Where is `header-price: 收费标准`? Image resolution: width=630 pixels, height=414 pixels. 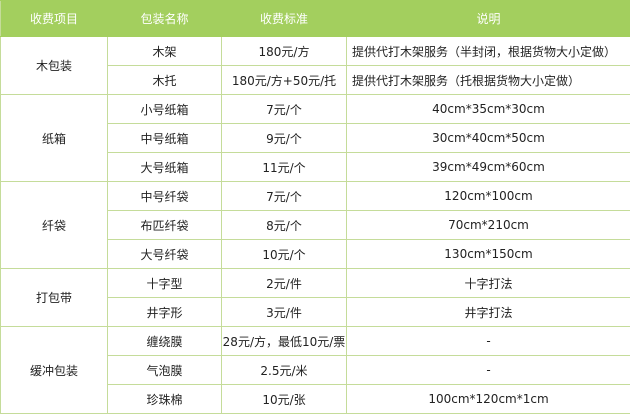 header-price: 收费标准 is located at coordinates (284, 19).